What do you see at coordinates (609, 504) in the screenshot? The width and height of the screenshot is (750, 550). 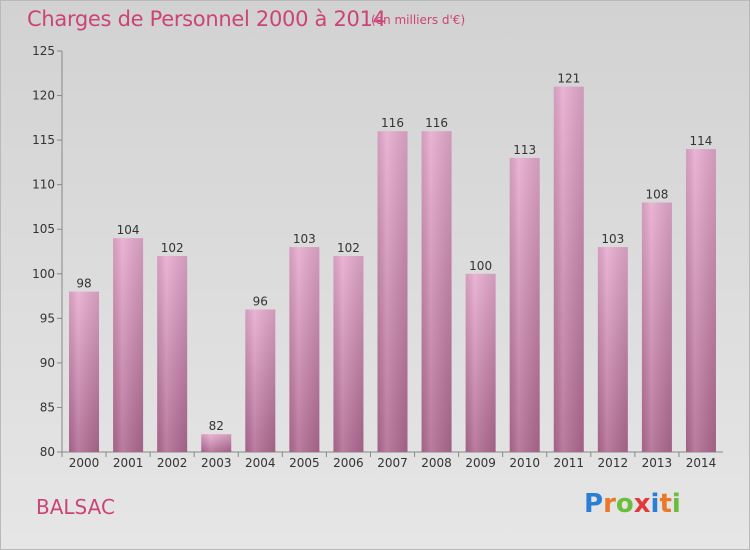 I see `logo-letter: r` at bounding box center [609, 504].